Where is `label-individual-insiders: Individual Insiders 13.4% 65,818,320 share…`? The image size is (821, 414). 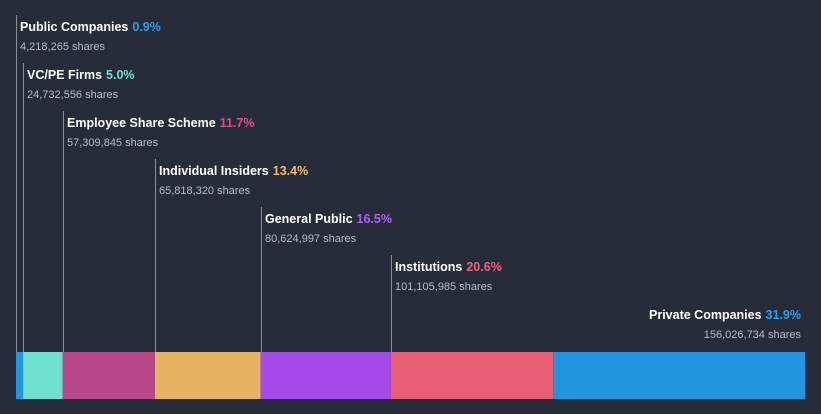 label-individual-insiders: Individual Insiders 13.4% 65,818,320 share… is located at coordinates (233, 180).